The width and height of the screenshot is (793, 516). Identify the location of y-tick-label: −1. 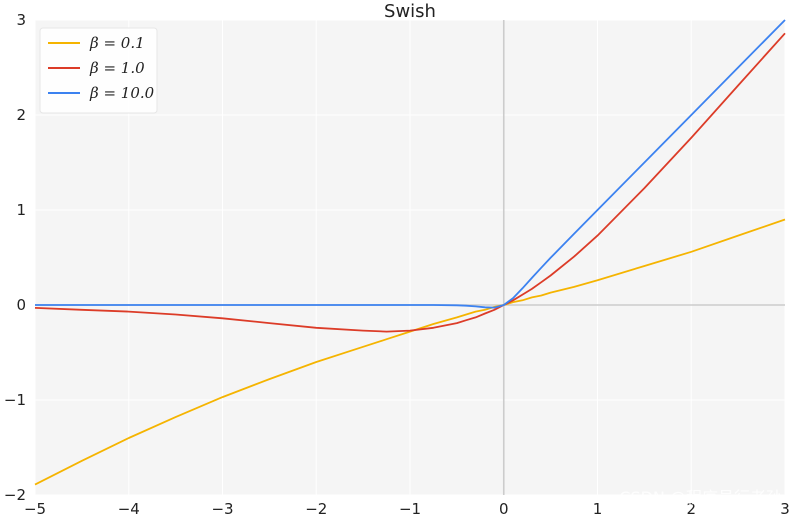
(15, 400).